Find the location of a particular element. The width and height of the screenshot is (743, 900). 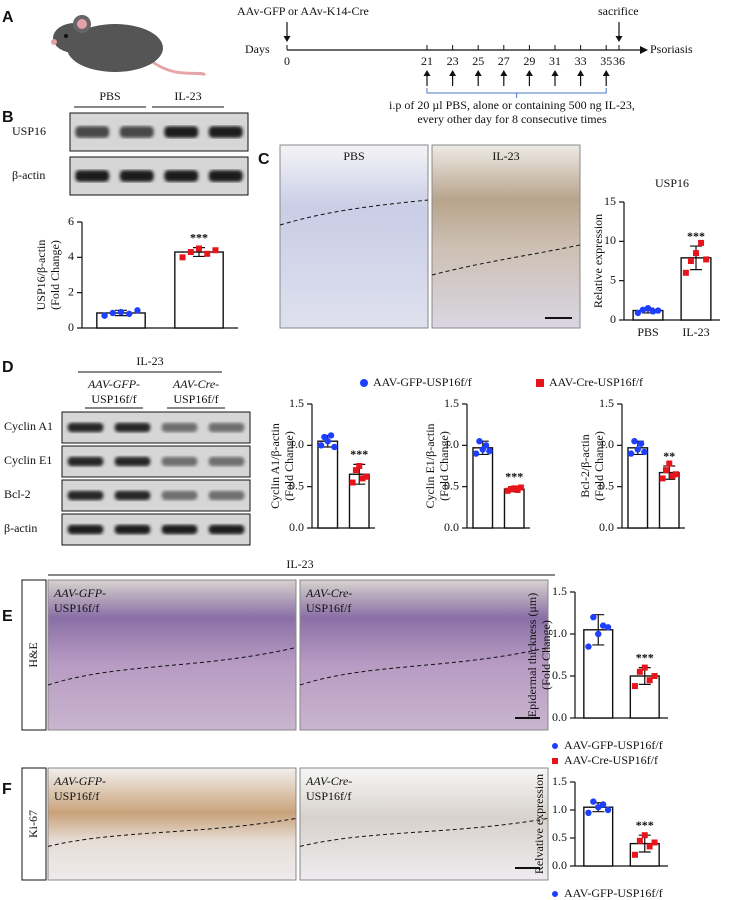

end-label: sacrifice is located at coordinates (618, 11).